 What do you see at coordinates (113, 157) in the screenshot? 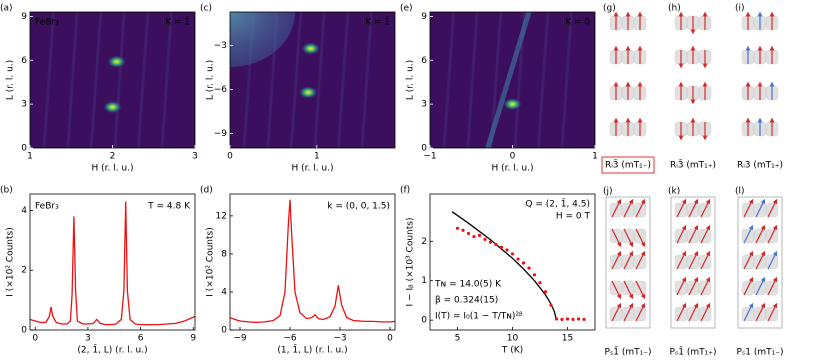
I see `x-tick-label: 2` at bounding box center [113, 157].